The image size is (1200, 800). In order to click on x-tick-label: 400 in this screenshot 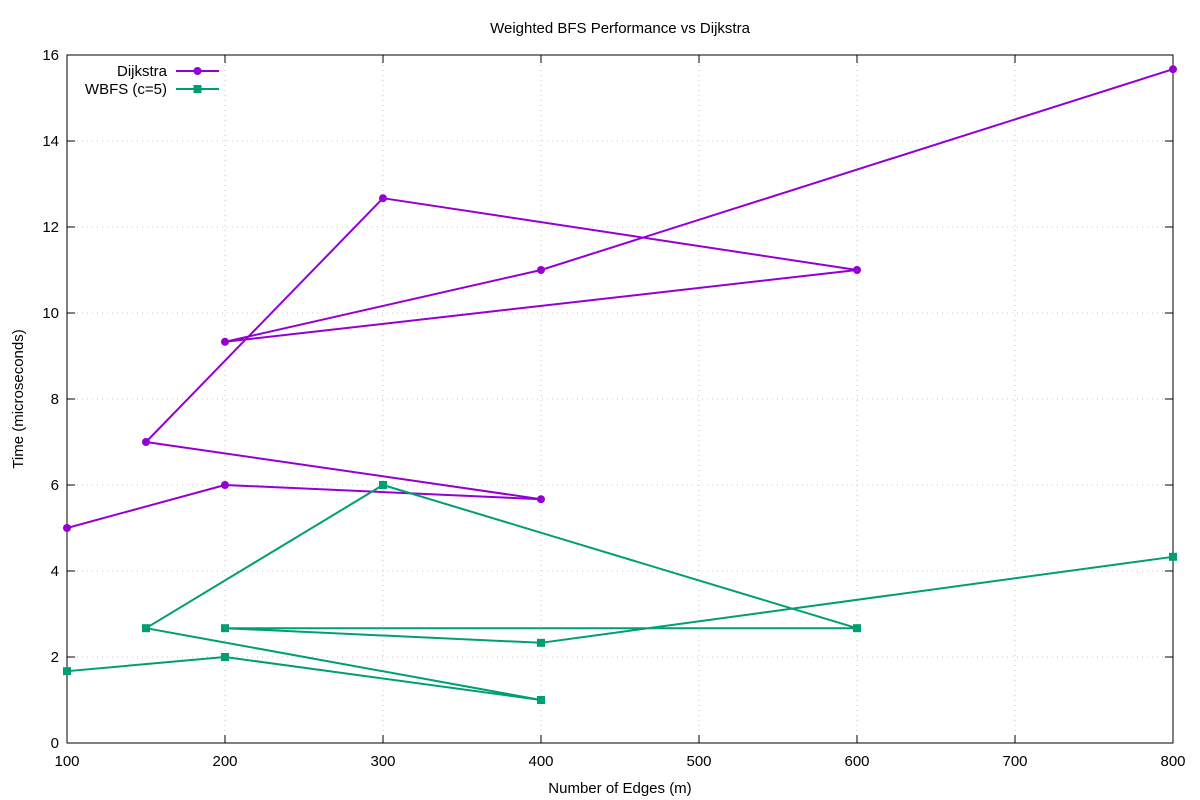, I will do `click(540, 761)`.